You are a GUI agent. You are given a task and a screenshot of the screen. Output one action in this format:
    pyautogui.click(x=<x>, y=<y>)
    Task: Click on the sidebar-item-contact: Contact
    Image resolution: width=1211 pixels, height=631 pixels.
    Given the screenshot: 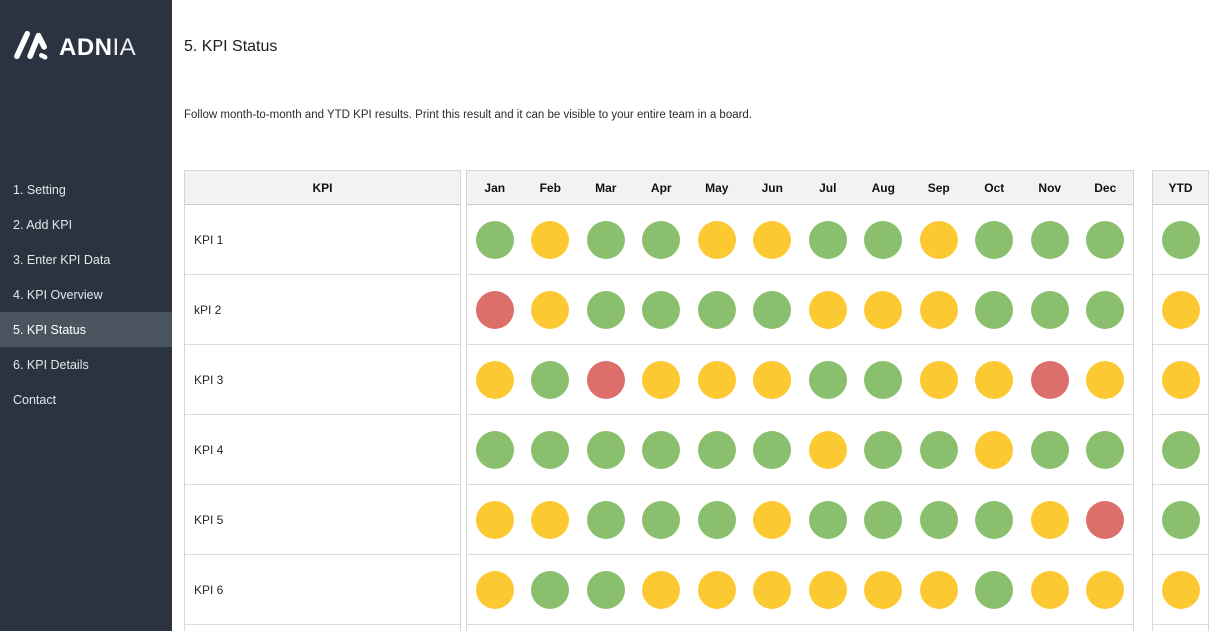 What is the action you would take?
    pyautogui.click(x=35, y=399)
    